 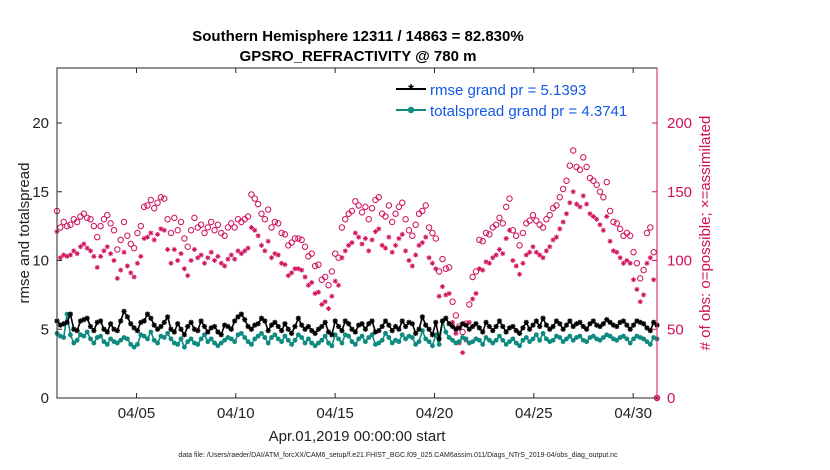 I want to click on x-tick-label: 04/15, so click(x=335, y=413).